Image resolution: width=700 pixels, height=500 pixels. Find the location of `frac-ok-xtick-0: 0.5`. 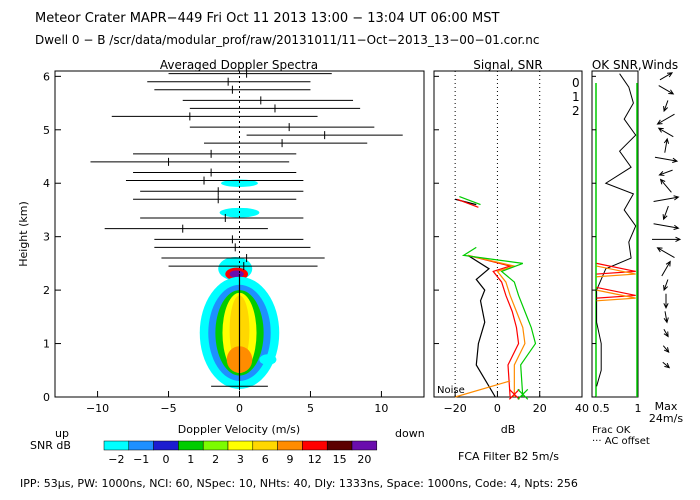

frac-ok-xtick-0: 0.5 is located at coordinates (601, 408).